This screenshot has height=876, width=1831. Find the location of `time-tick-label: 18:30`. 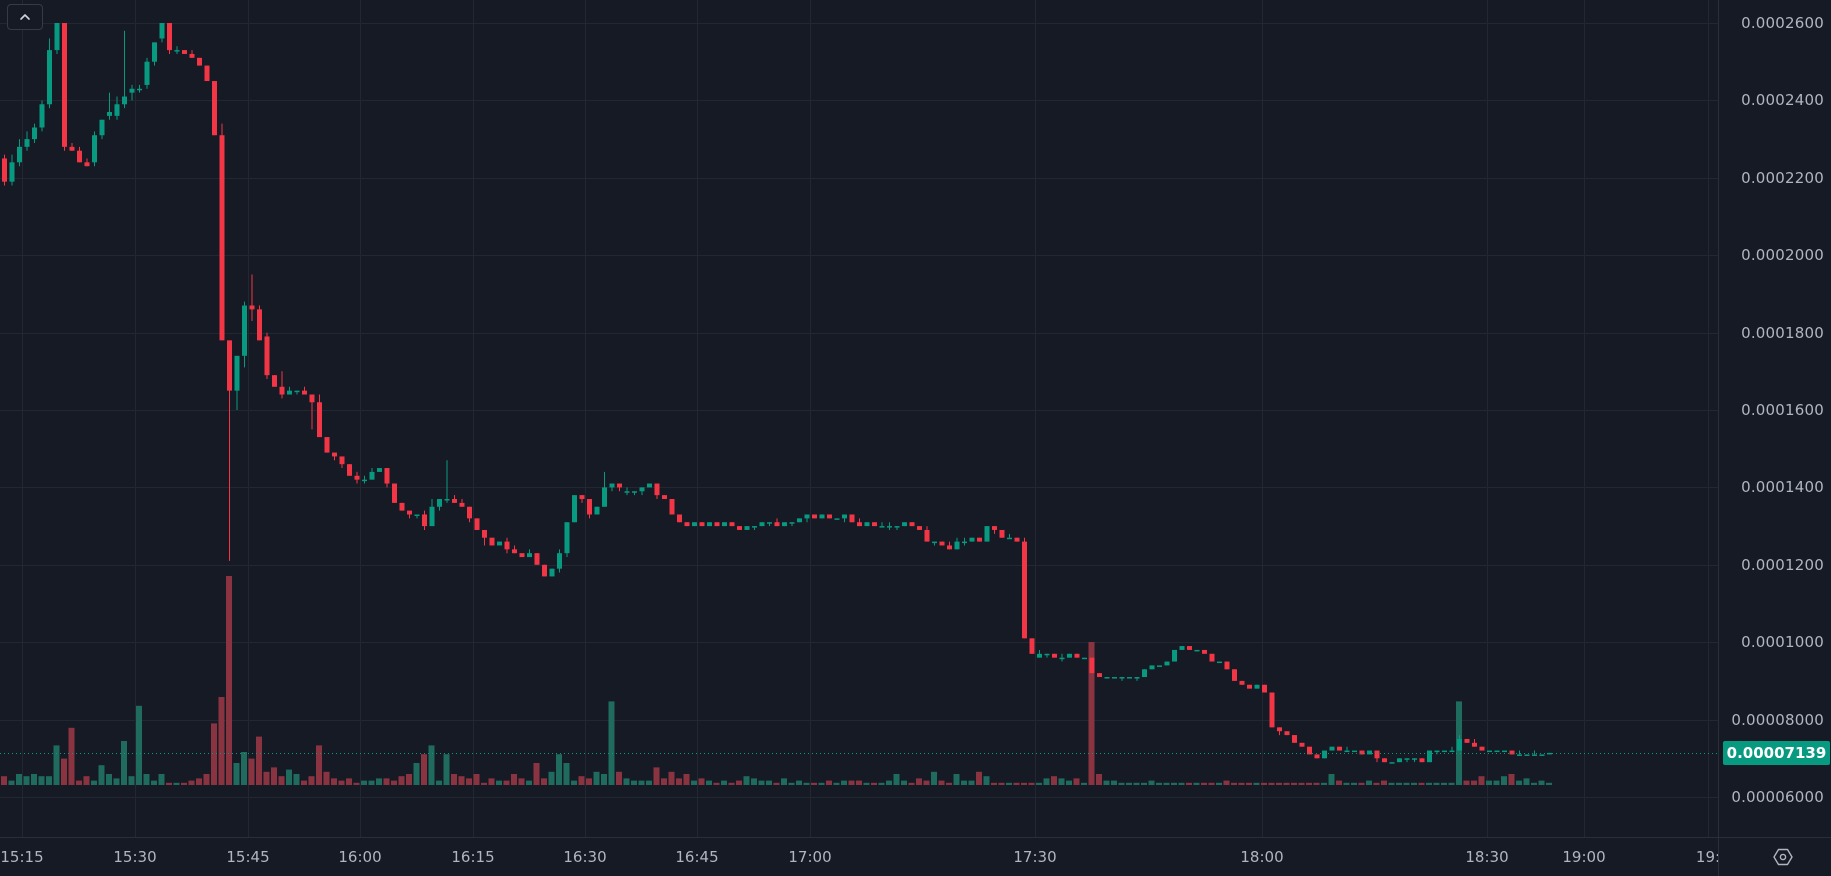

time-tick-label: 18:30 is located at coordinates (1487, 857).